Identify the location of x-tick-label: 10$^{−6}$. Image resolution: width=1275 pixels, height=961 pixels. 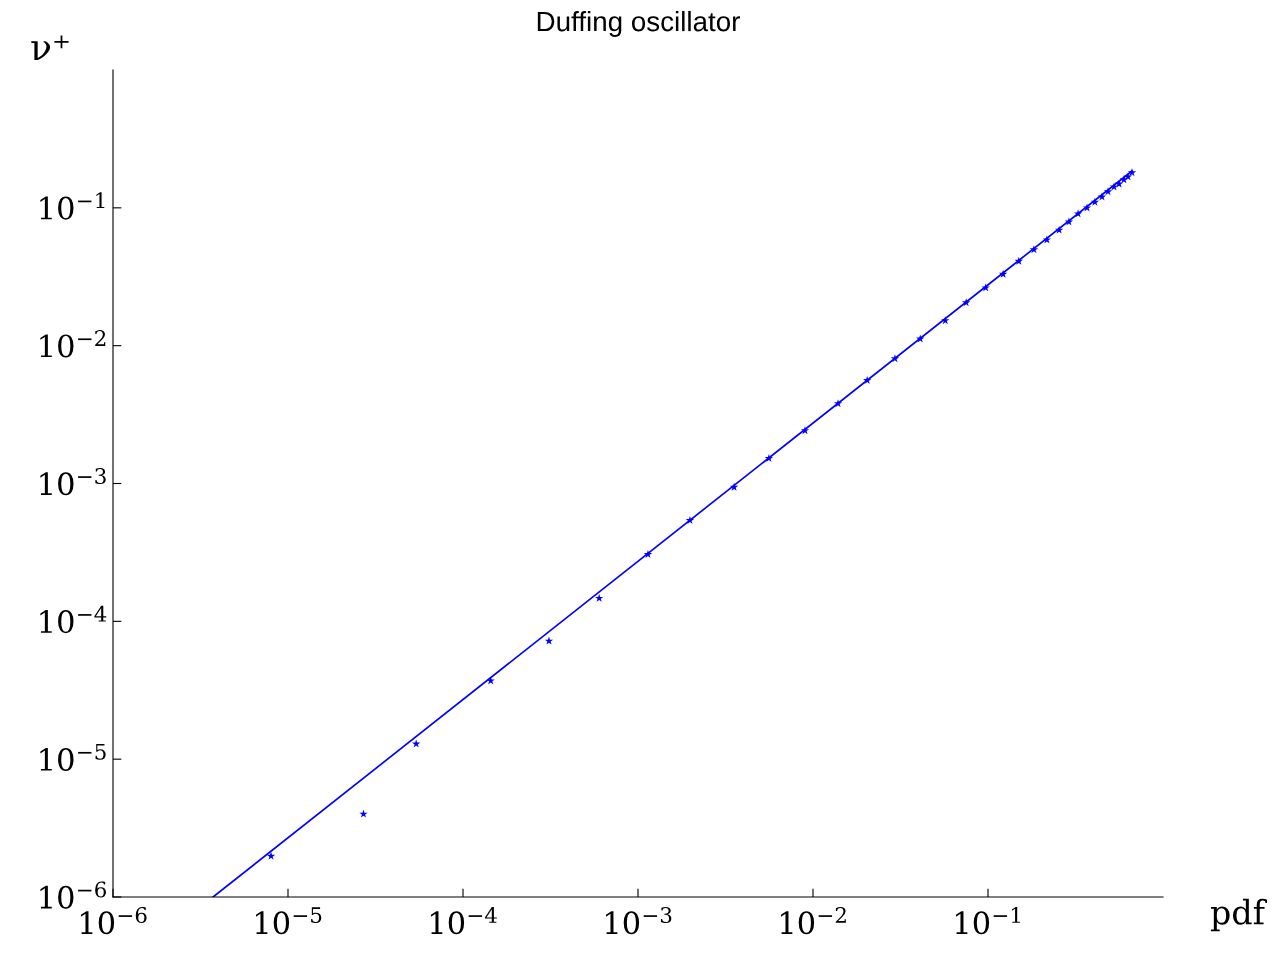
(113, 920).